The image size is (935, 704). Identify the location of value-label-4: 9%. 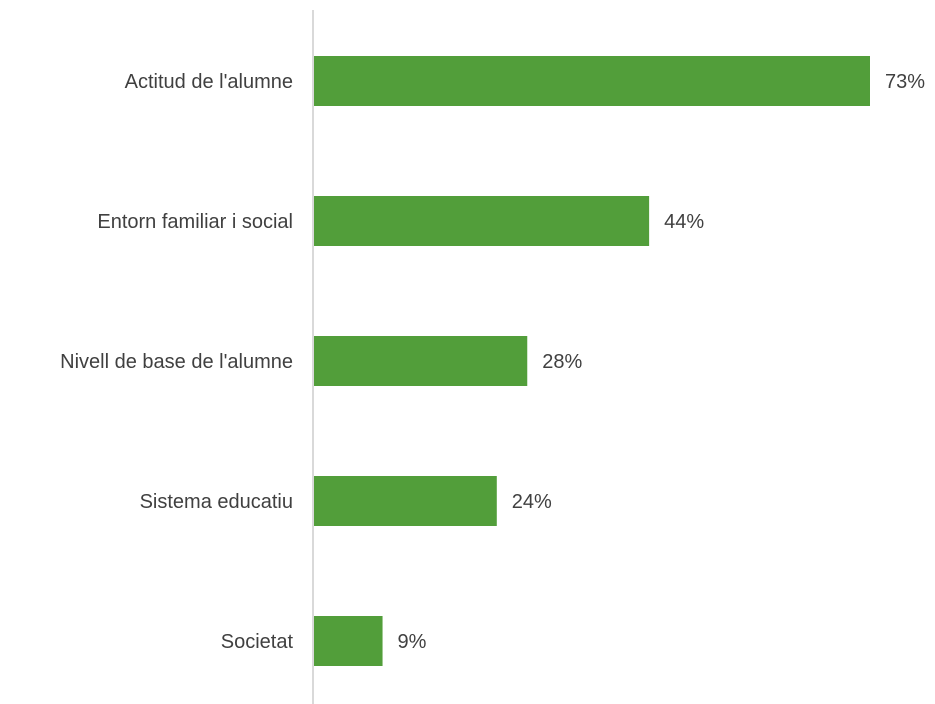
(412, 642).